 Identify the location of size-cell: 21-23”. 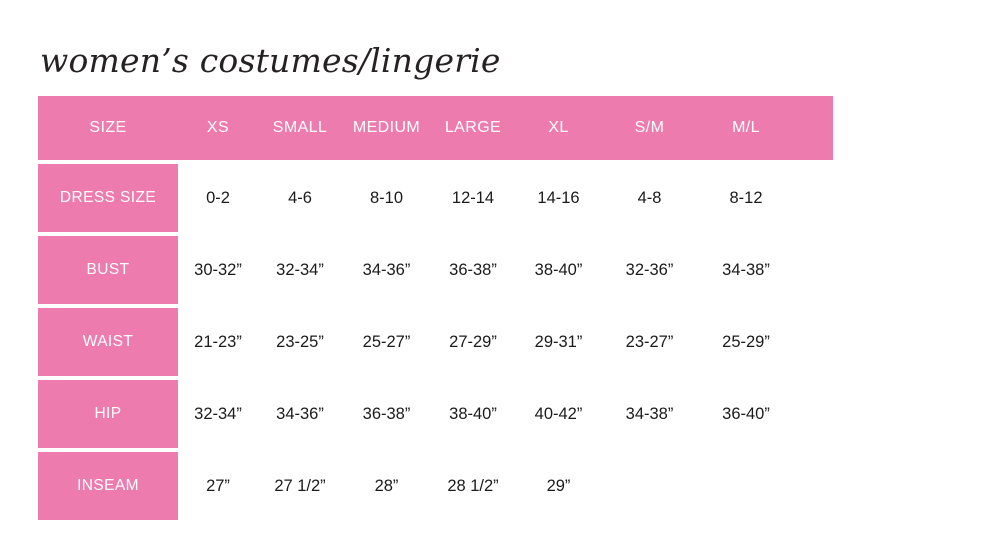
(218, 341).